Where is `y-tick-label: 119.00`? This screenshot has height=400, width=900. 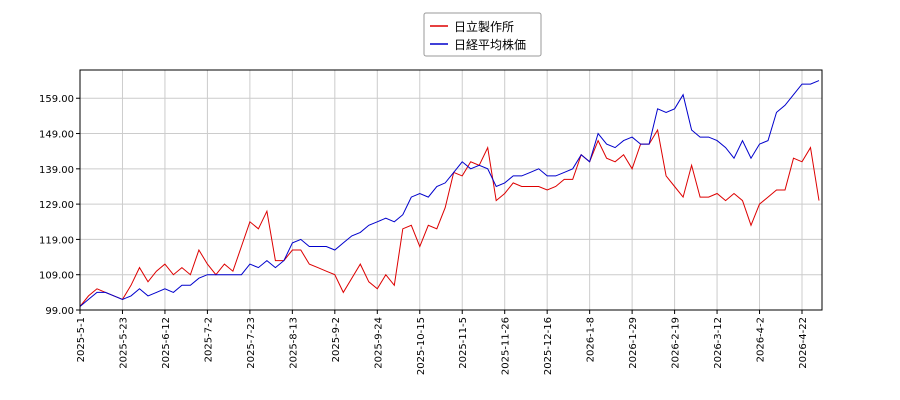
y-tick-label: 119.00 is located at coordinates (56, 240).